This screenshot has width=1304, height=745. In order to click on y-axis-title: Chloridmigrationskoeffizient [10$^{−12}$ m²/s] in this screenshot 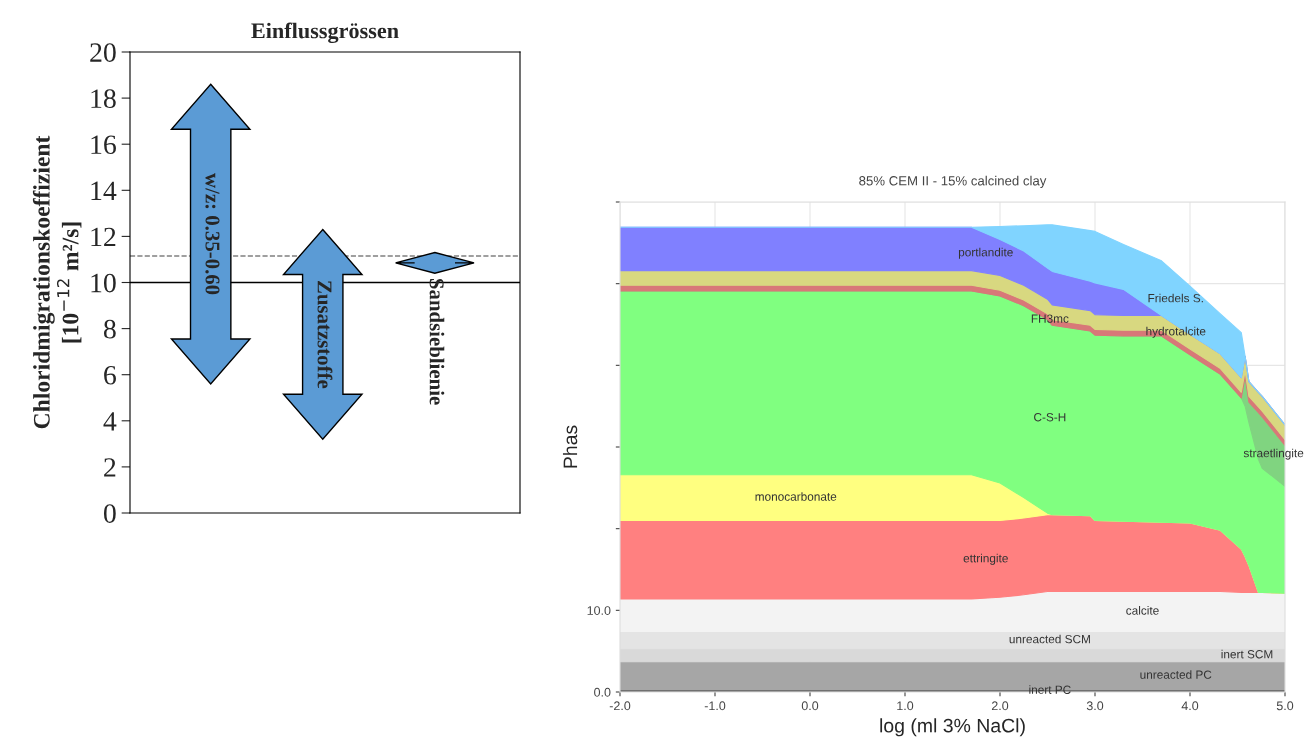, I will do `click(57, 282)`.